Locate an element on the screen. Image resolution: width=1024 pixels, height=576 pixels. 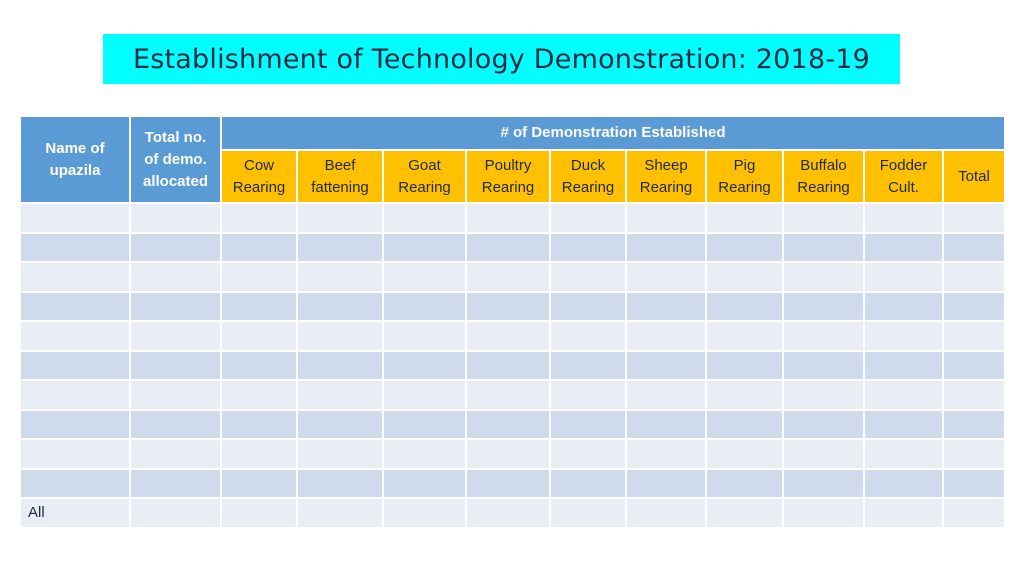
table-row: All is located at coordinates (513, 513).